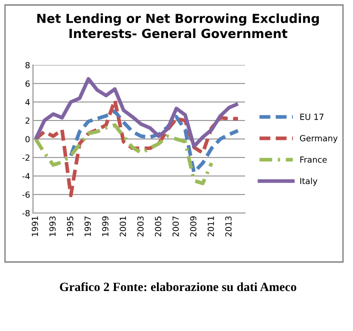 The image size is (353, 331). Describe the element at coordinates (70, 226) in the screenshot. I see `x-tick-label: 1995` at that location.